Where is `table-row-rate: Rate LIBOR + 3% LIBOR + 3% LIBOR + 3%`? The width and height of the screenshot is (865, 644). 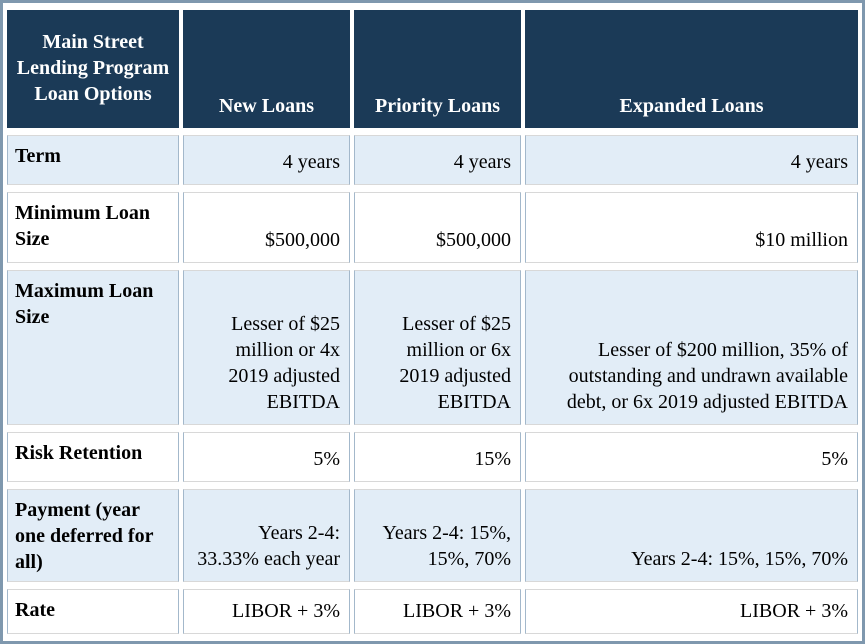 table-row-rate: Rate LIBOR + 3% LIBOR + 3% LIBOR + 3% is located at coordinates (432, 611).